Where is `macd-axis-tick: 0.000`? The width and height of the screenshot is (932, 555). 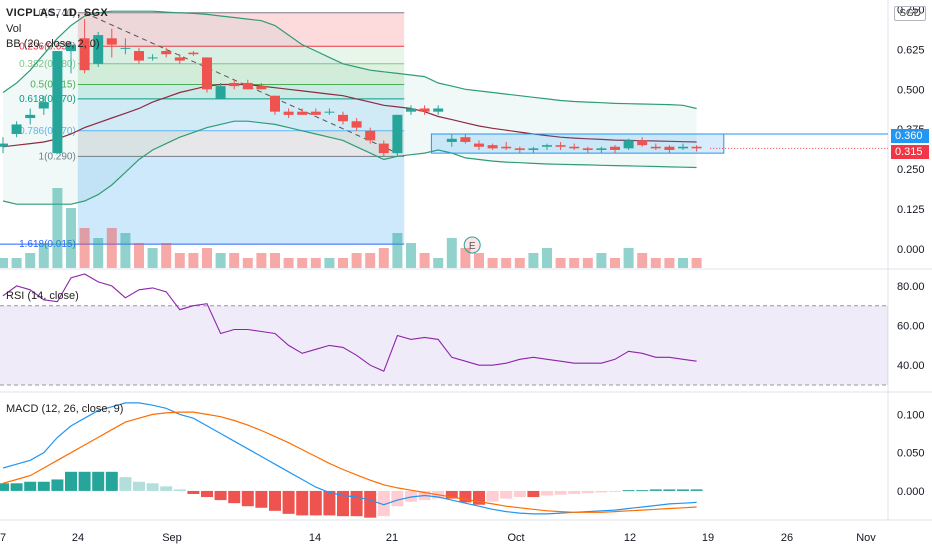
macd-axis-tick: 0.000 is located at coordinates (911, 492).